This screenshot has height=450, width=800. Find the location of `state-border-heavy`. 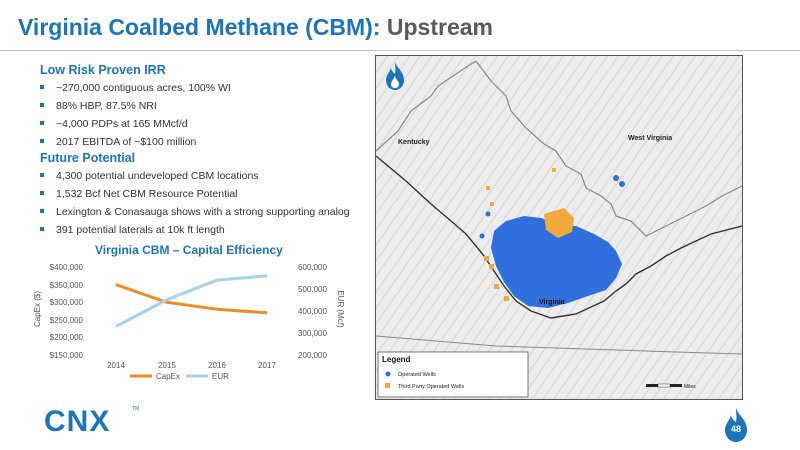

state-border-heavy is located at coordinates (496, 237).